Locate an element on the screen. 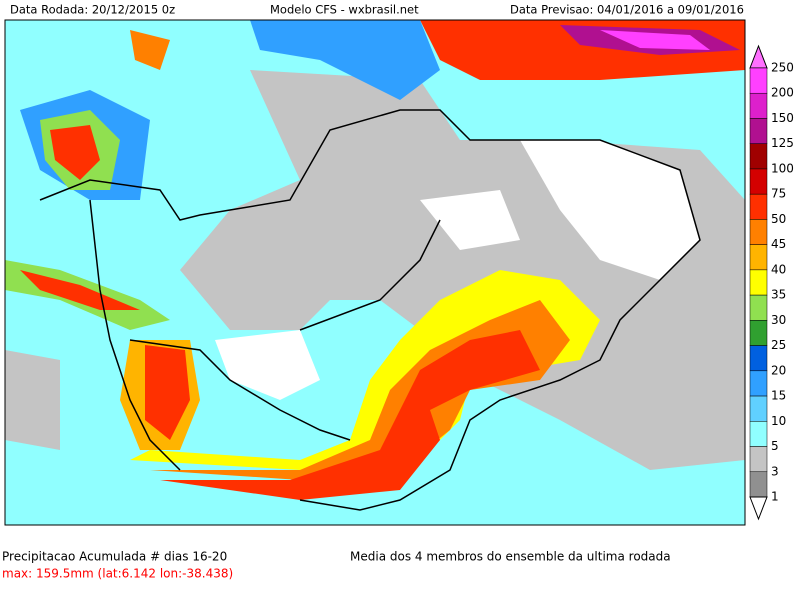  legend-label: 250 is located at coordinates (782, 68).